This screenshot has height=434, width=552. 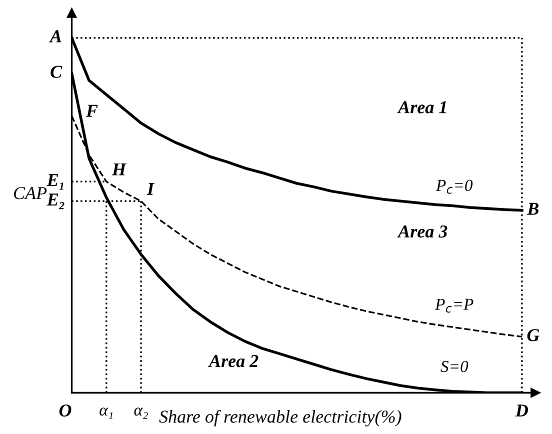 I want to click on annotation: I, so click(x=150, y=188).